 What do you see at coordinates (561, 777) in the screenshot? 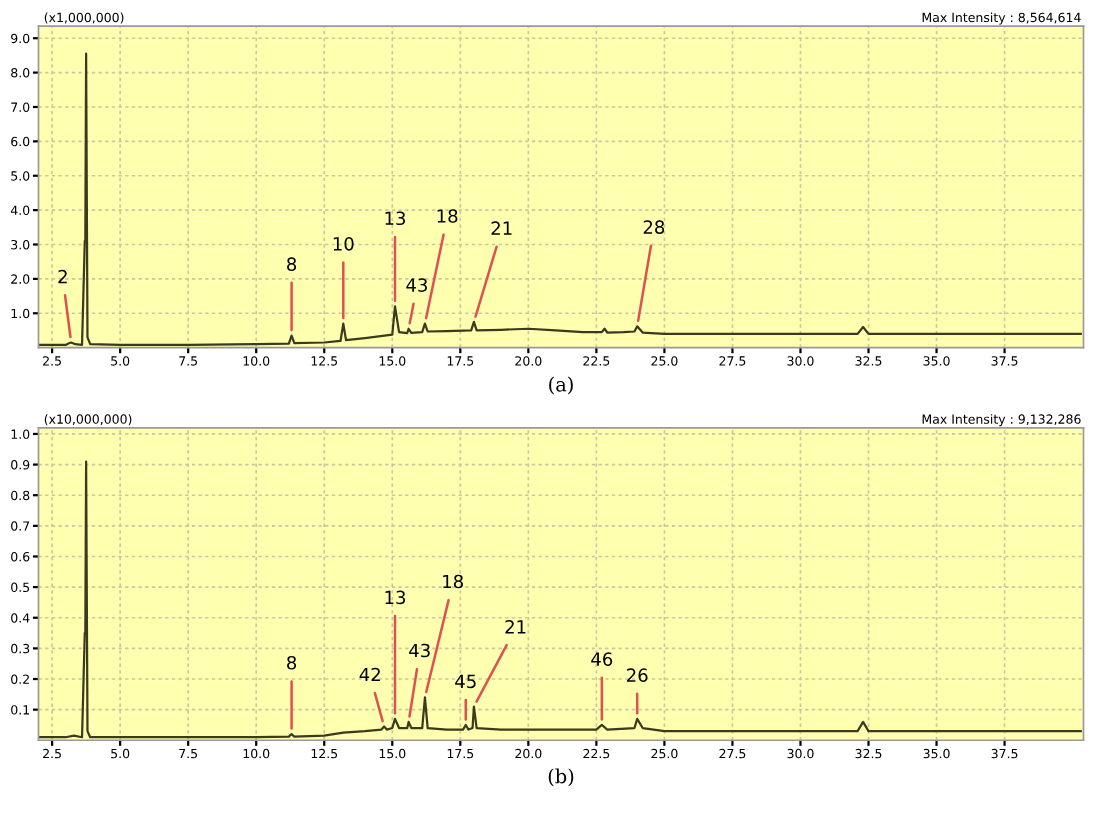
I see `text: (b)` at bounding box center [561, 777].